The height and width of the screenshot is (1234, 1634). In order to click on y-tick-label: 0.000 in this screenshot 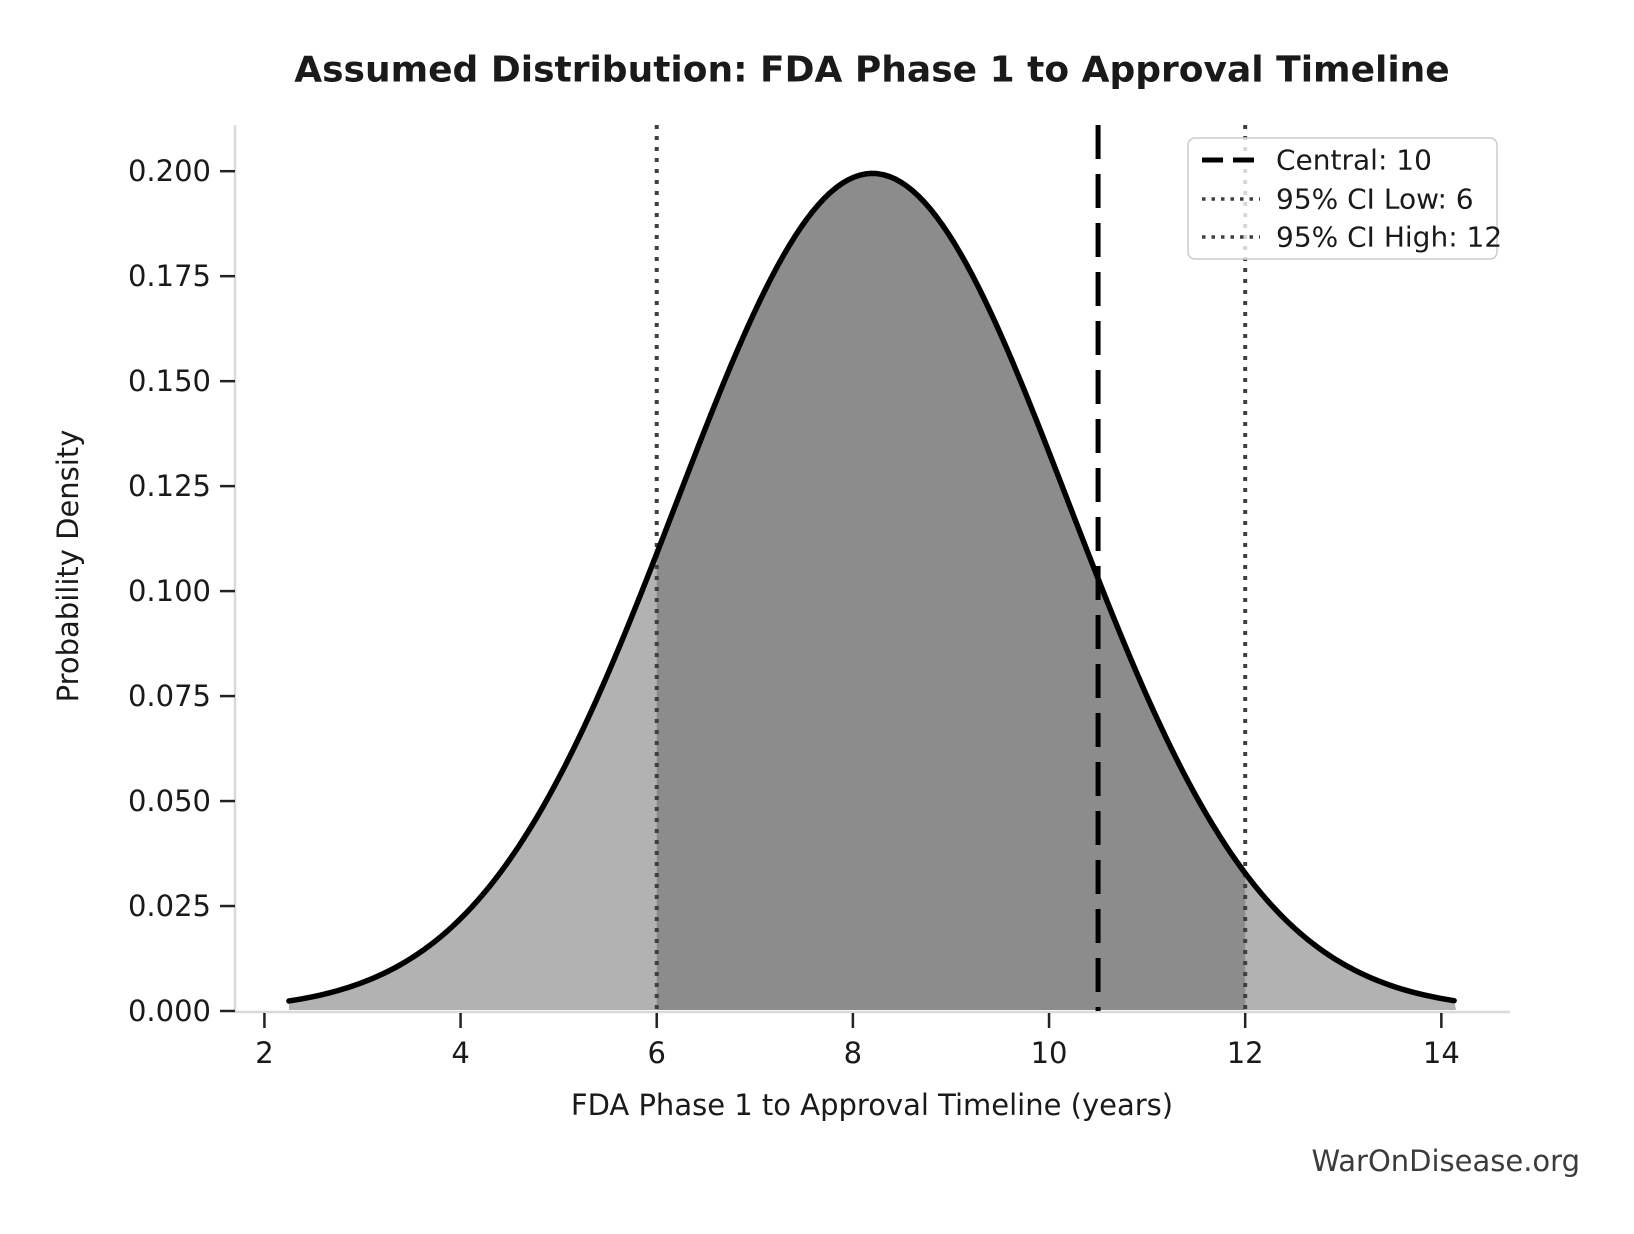, I will do `click(169, 1011)`.